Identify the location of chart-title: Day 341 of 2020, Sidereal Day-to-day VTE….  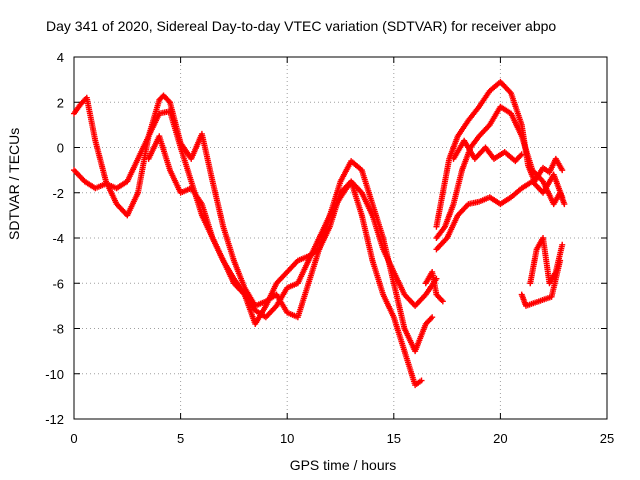
(301, 26).